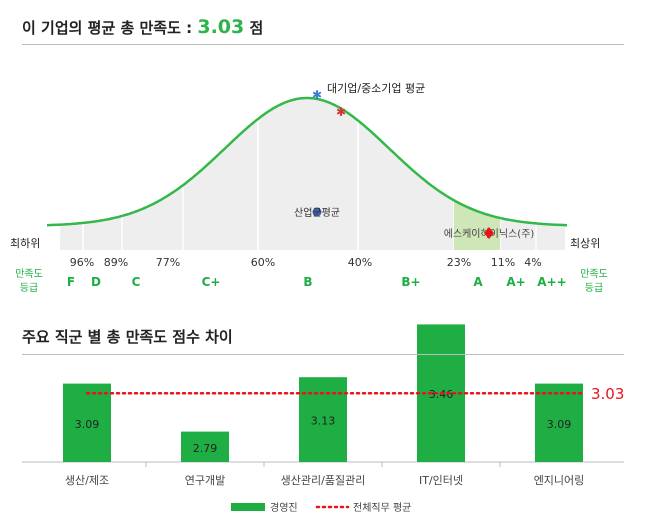 The height and width of the screenshot is (519, 645). What do you see at coordinates (478, 282) in the screenshot?
I see `grade-label: A` at bounding box center [478, 282].